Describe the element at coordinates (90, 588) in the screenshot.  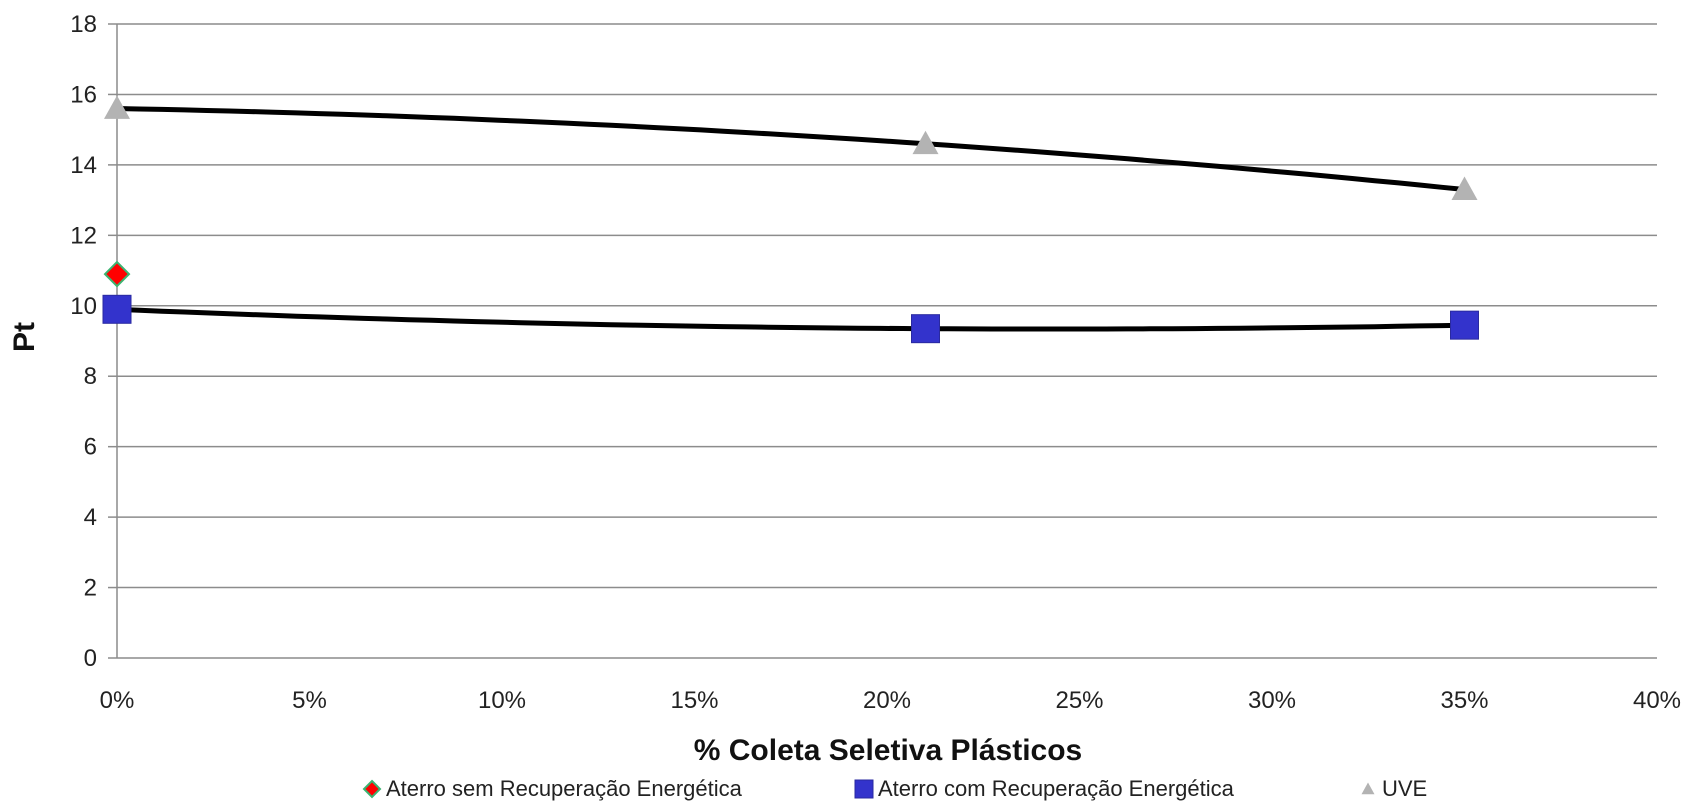
I see `y-tick-label: 2` at that location.